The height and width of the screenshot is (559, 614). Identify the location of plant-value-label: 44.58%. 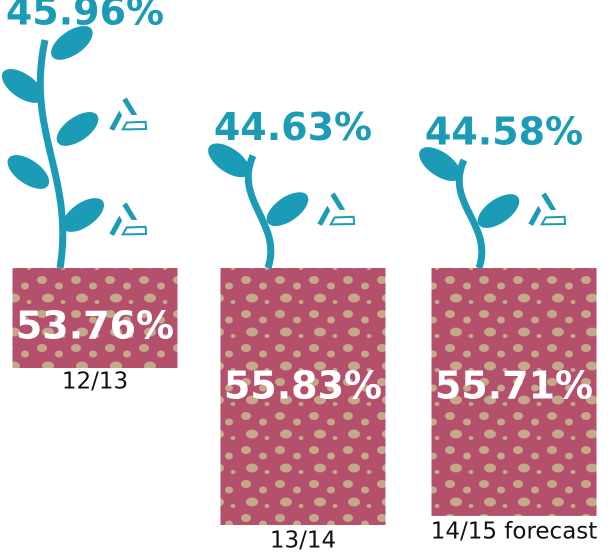
(504, 132).